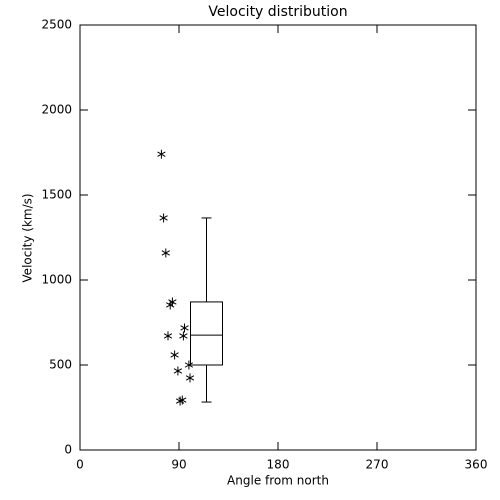 This screenshot has width=500, height=500. I want to click on x-tick-label: 90, so click(178, 465).